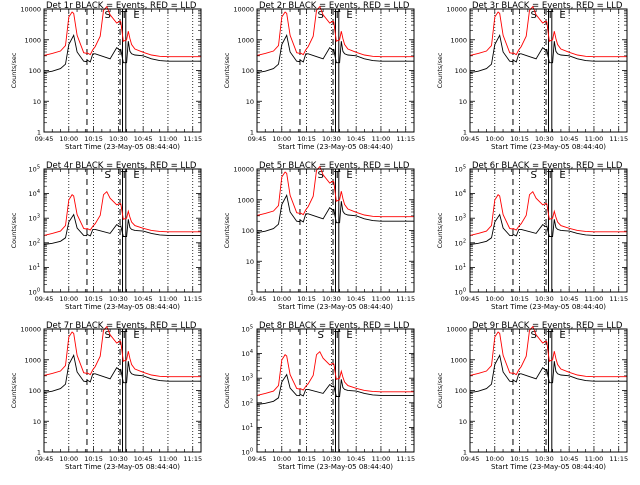  What do you see at coordinates (547, 6) in the screenshot?
I see `panel-title: Det 3r BLACK = Events, RED = LLD` at bounding box center [547, 6].